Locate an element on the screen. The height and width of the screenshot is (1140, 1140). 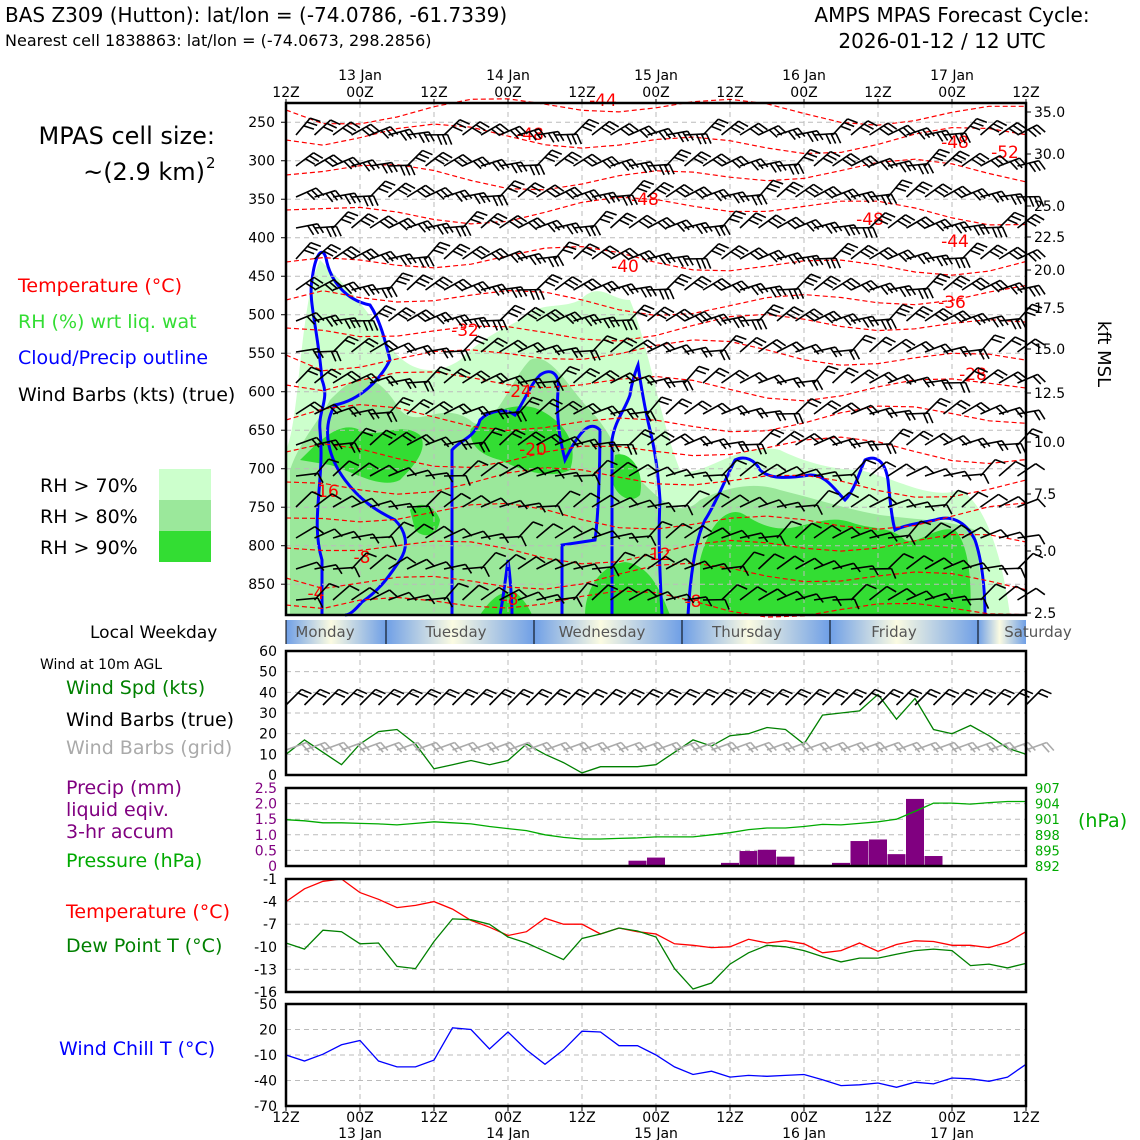
wind-chill-label: Wind Chill T (°C) is located at coordinates (137, 1049).